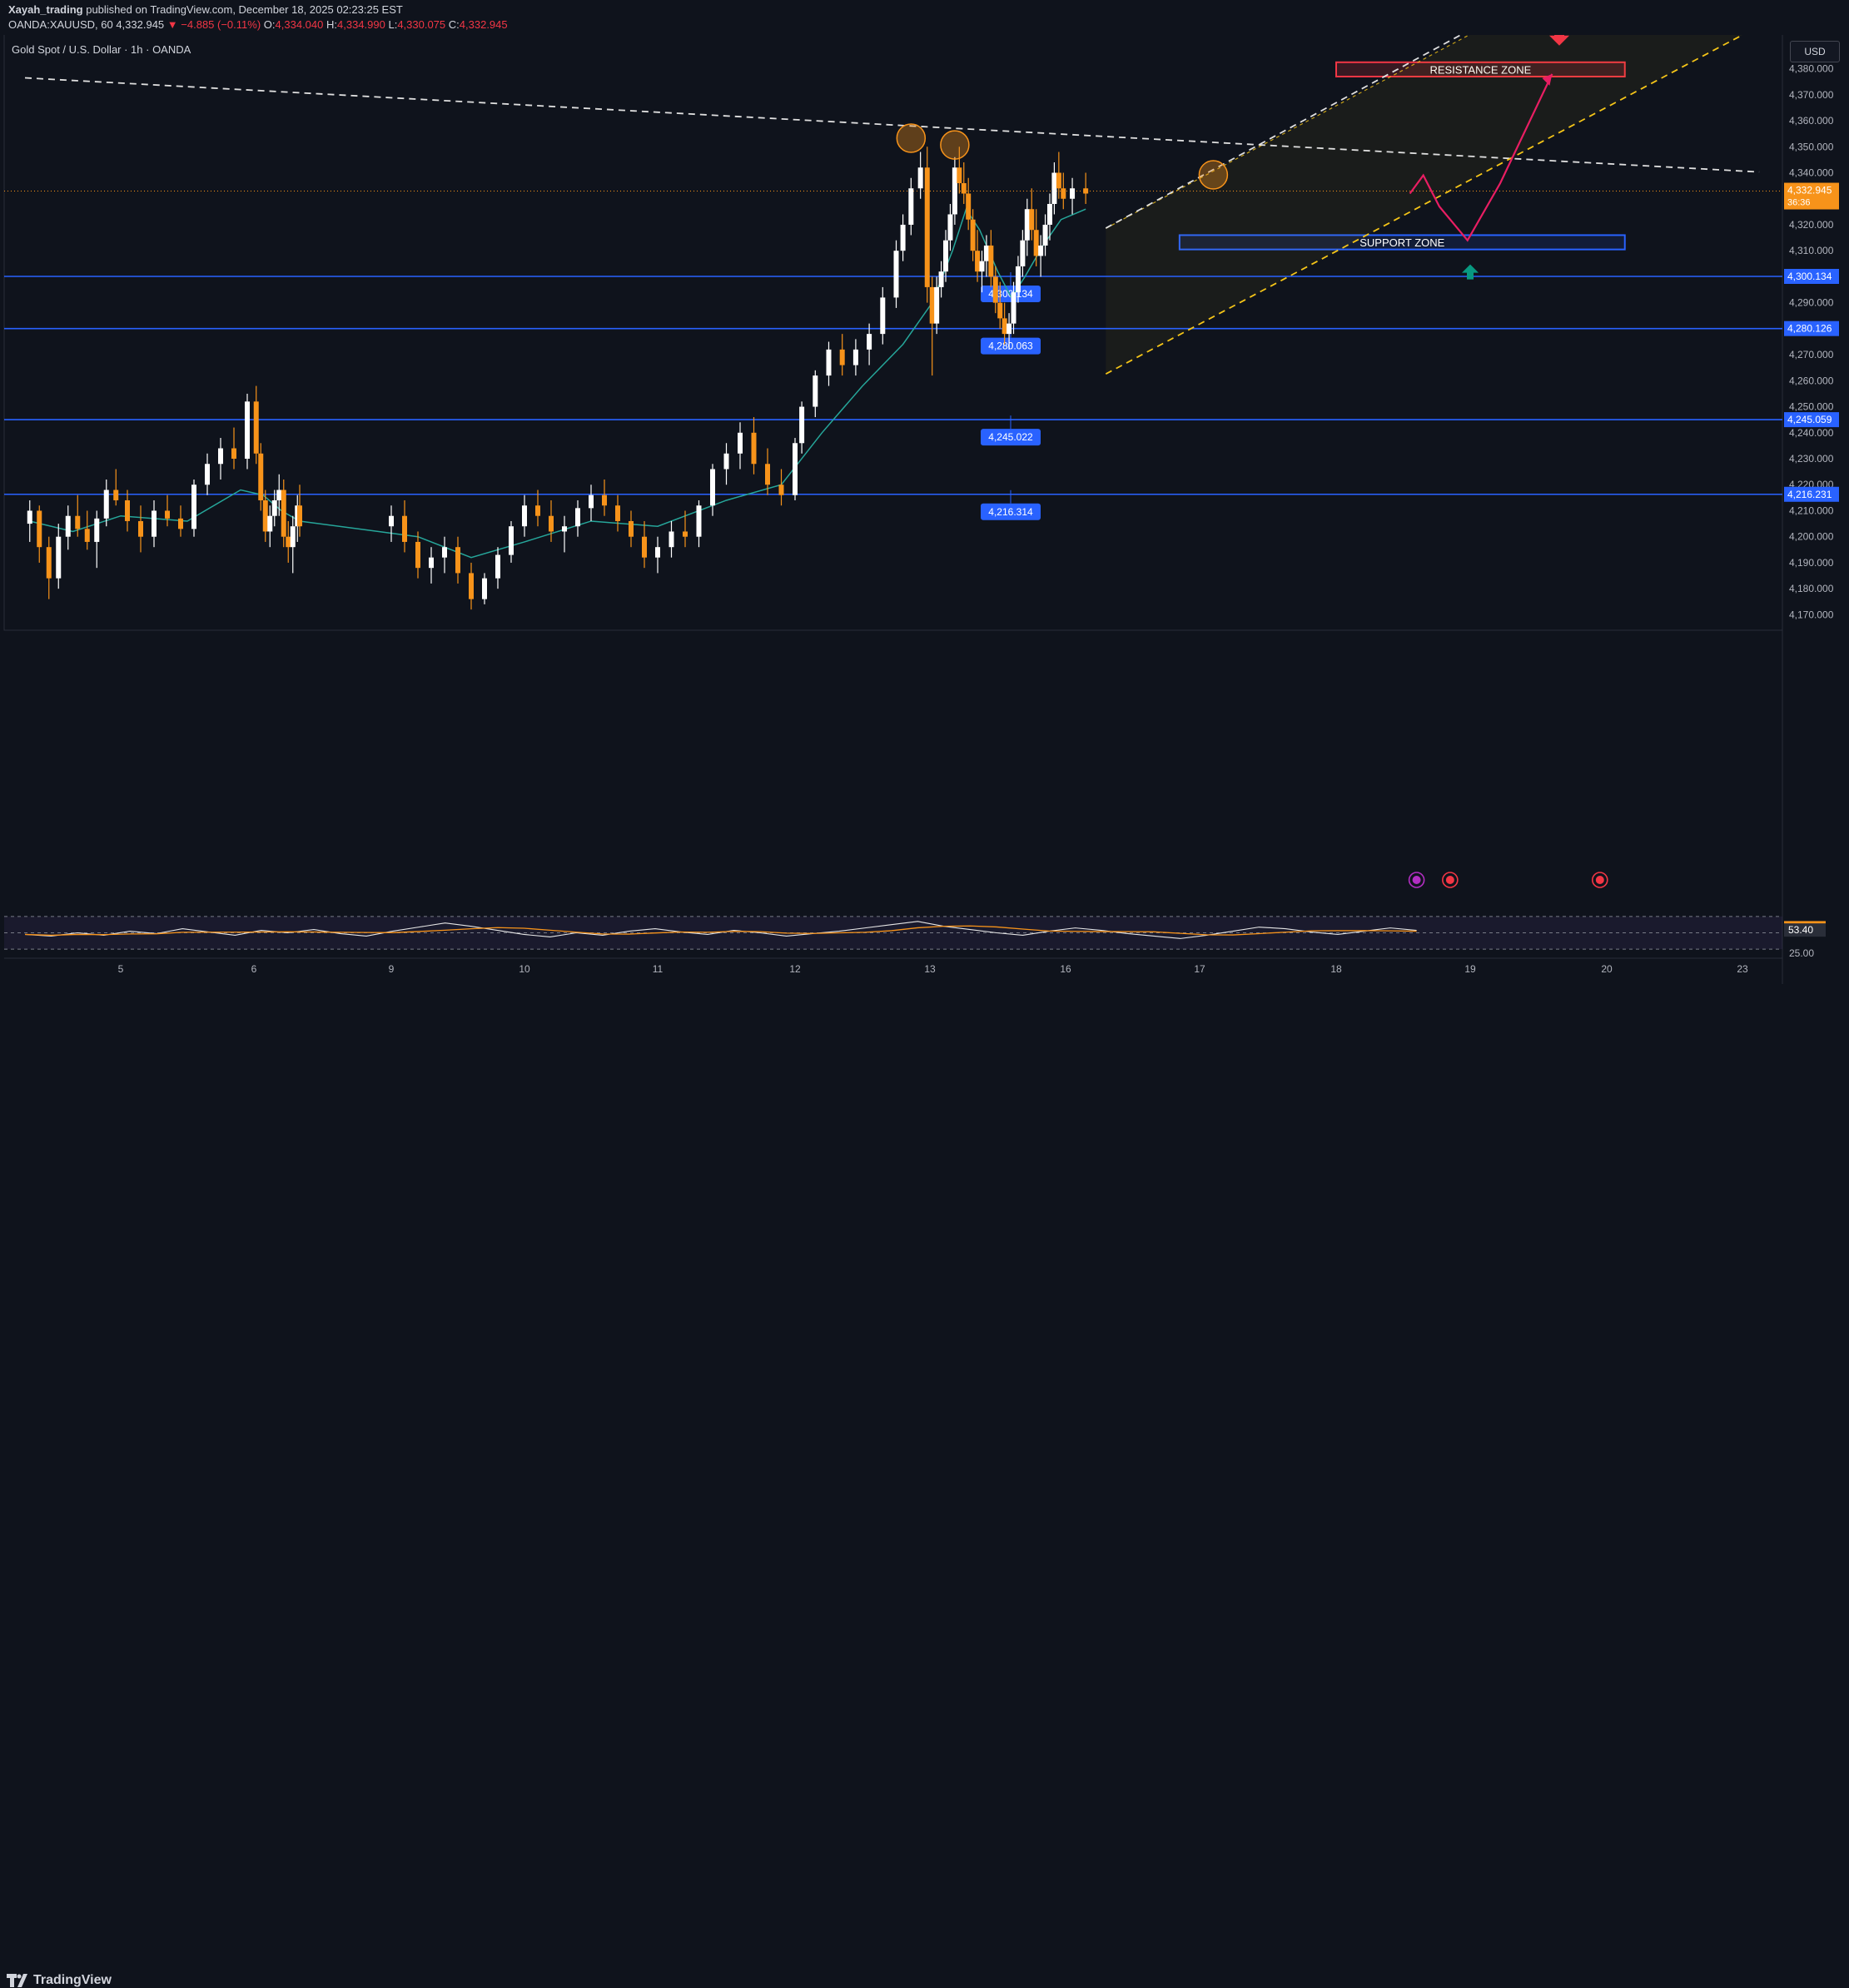 The image size is (1849, 1988). What do you see at coordinates (1811, 510) in the screenshot?
I see `y-tick-label: 4,210.000` at bounding box center [1811, 510].